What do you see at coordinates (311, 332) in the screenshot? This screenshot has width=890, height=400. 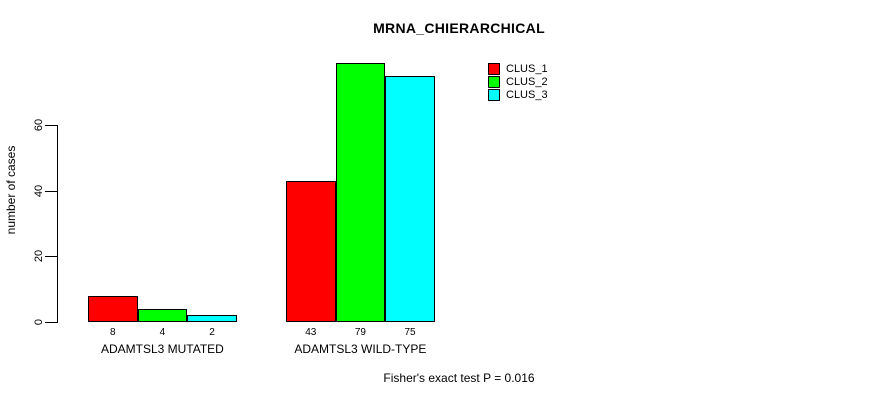 I see `bar-value-label: 43` at bounding box center [311, 332].